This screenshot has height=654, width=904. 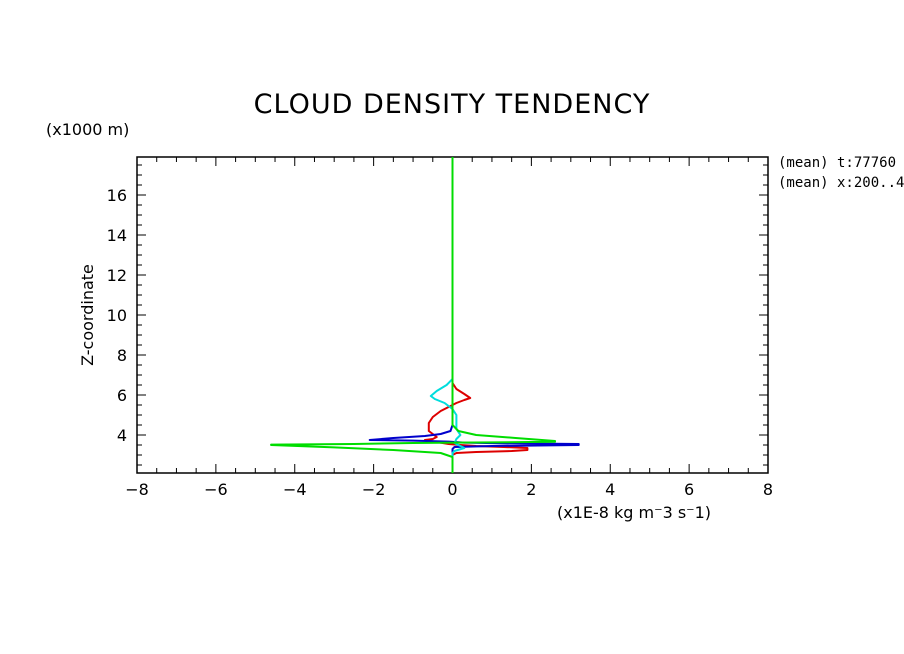 I want to click on x-tick-label: 2, so click(x=531, y=489).